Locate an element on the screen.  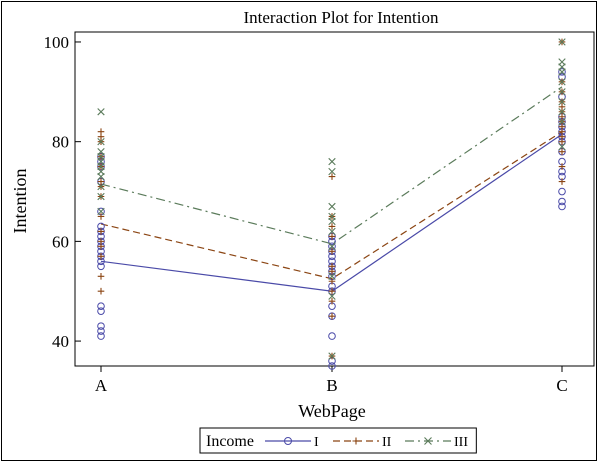
x-tick-label-C: C is located at coordinates (561, 385).